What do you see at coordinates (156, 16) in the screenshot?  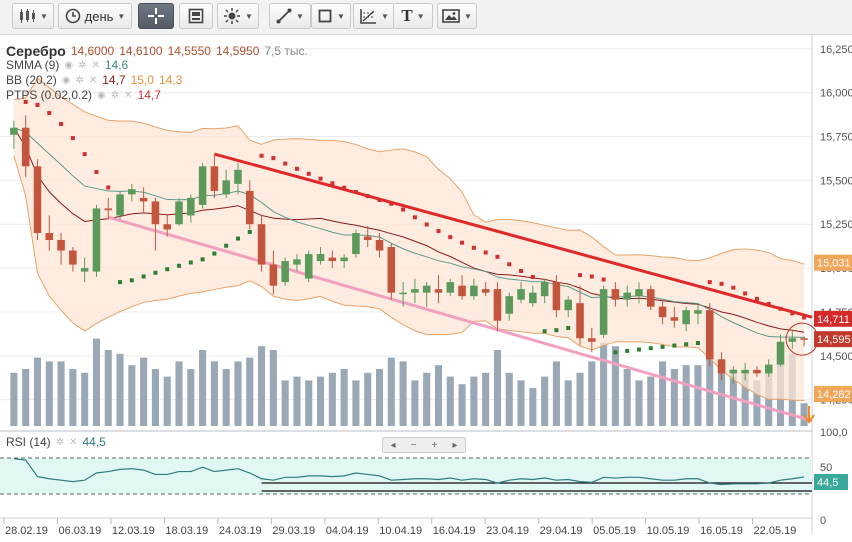 I see `crosshair-button` at bounding box center [156, 16].